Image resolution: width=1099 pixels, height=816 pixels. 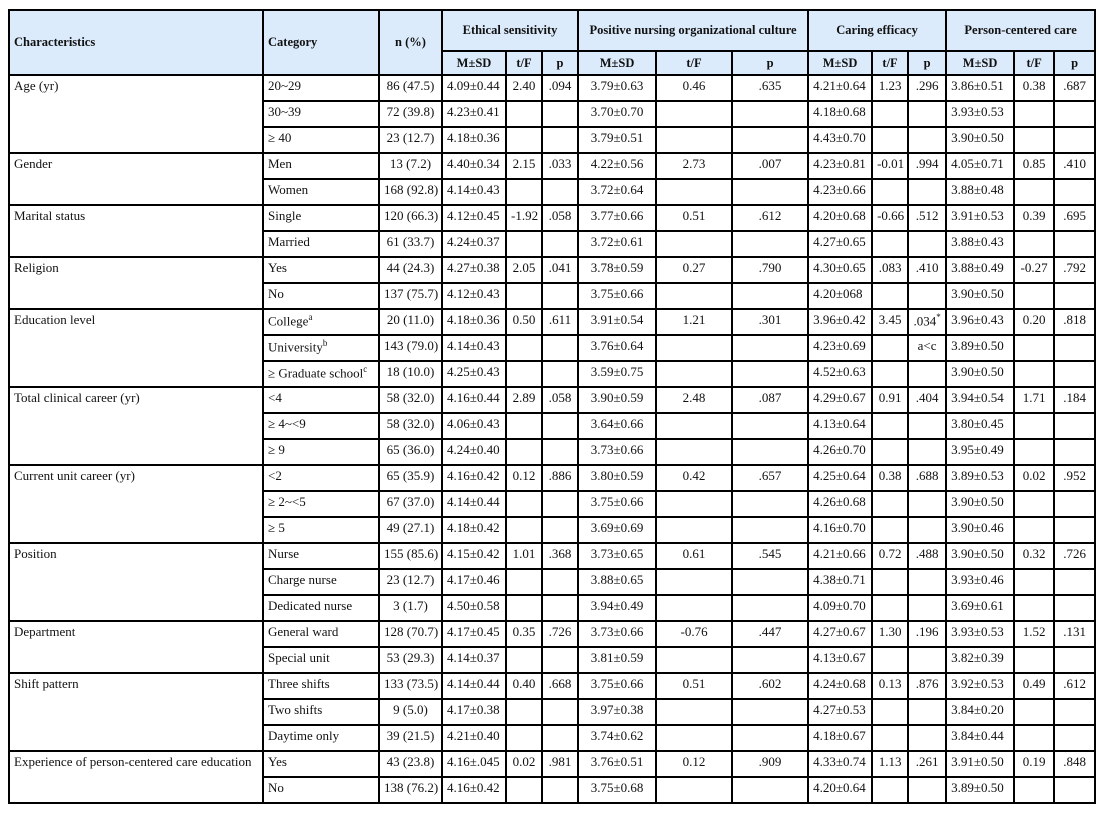 What do you see at coordinates (840, 374) in the screenshot?
I see `ce-msd-cell: 4.52±0.63` at bounding box center [840, 374].